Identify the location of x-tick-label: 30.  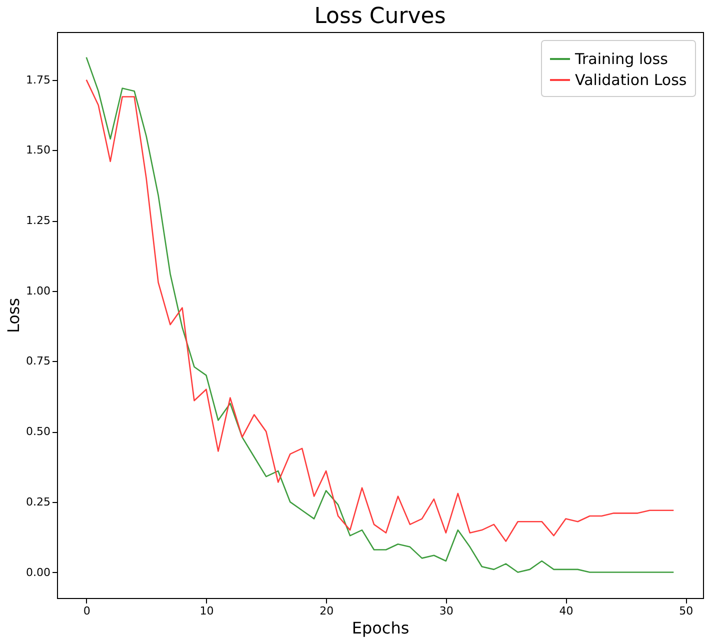
(446, 611).